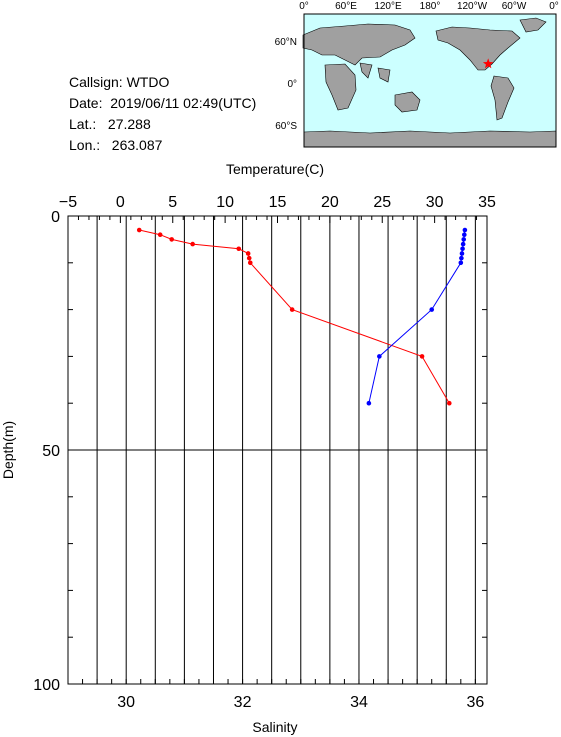 The height and width of the screenshot is (737, 561). I want to click on map-lon-tick: 120°E, so click(388, 6).